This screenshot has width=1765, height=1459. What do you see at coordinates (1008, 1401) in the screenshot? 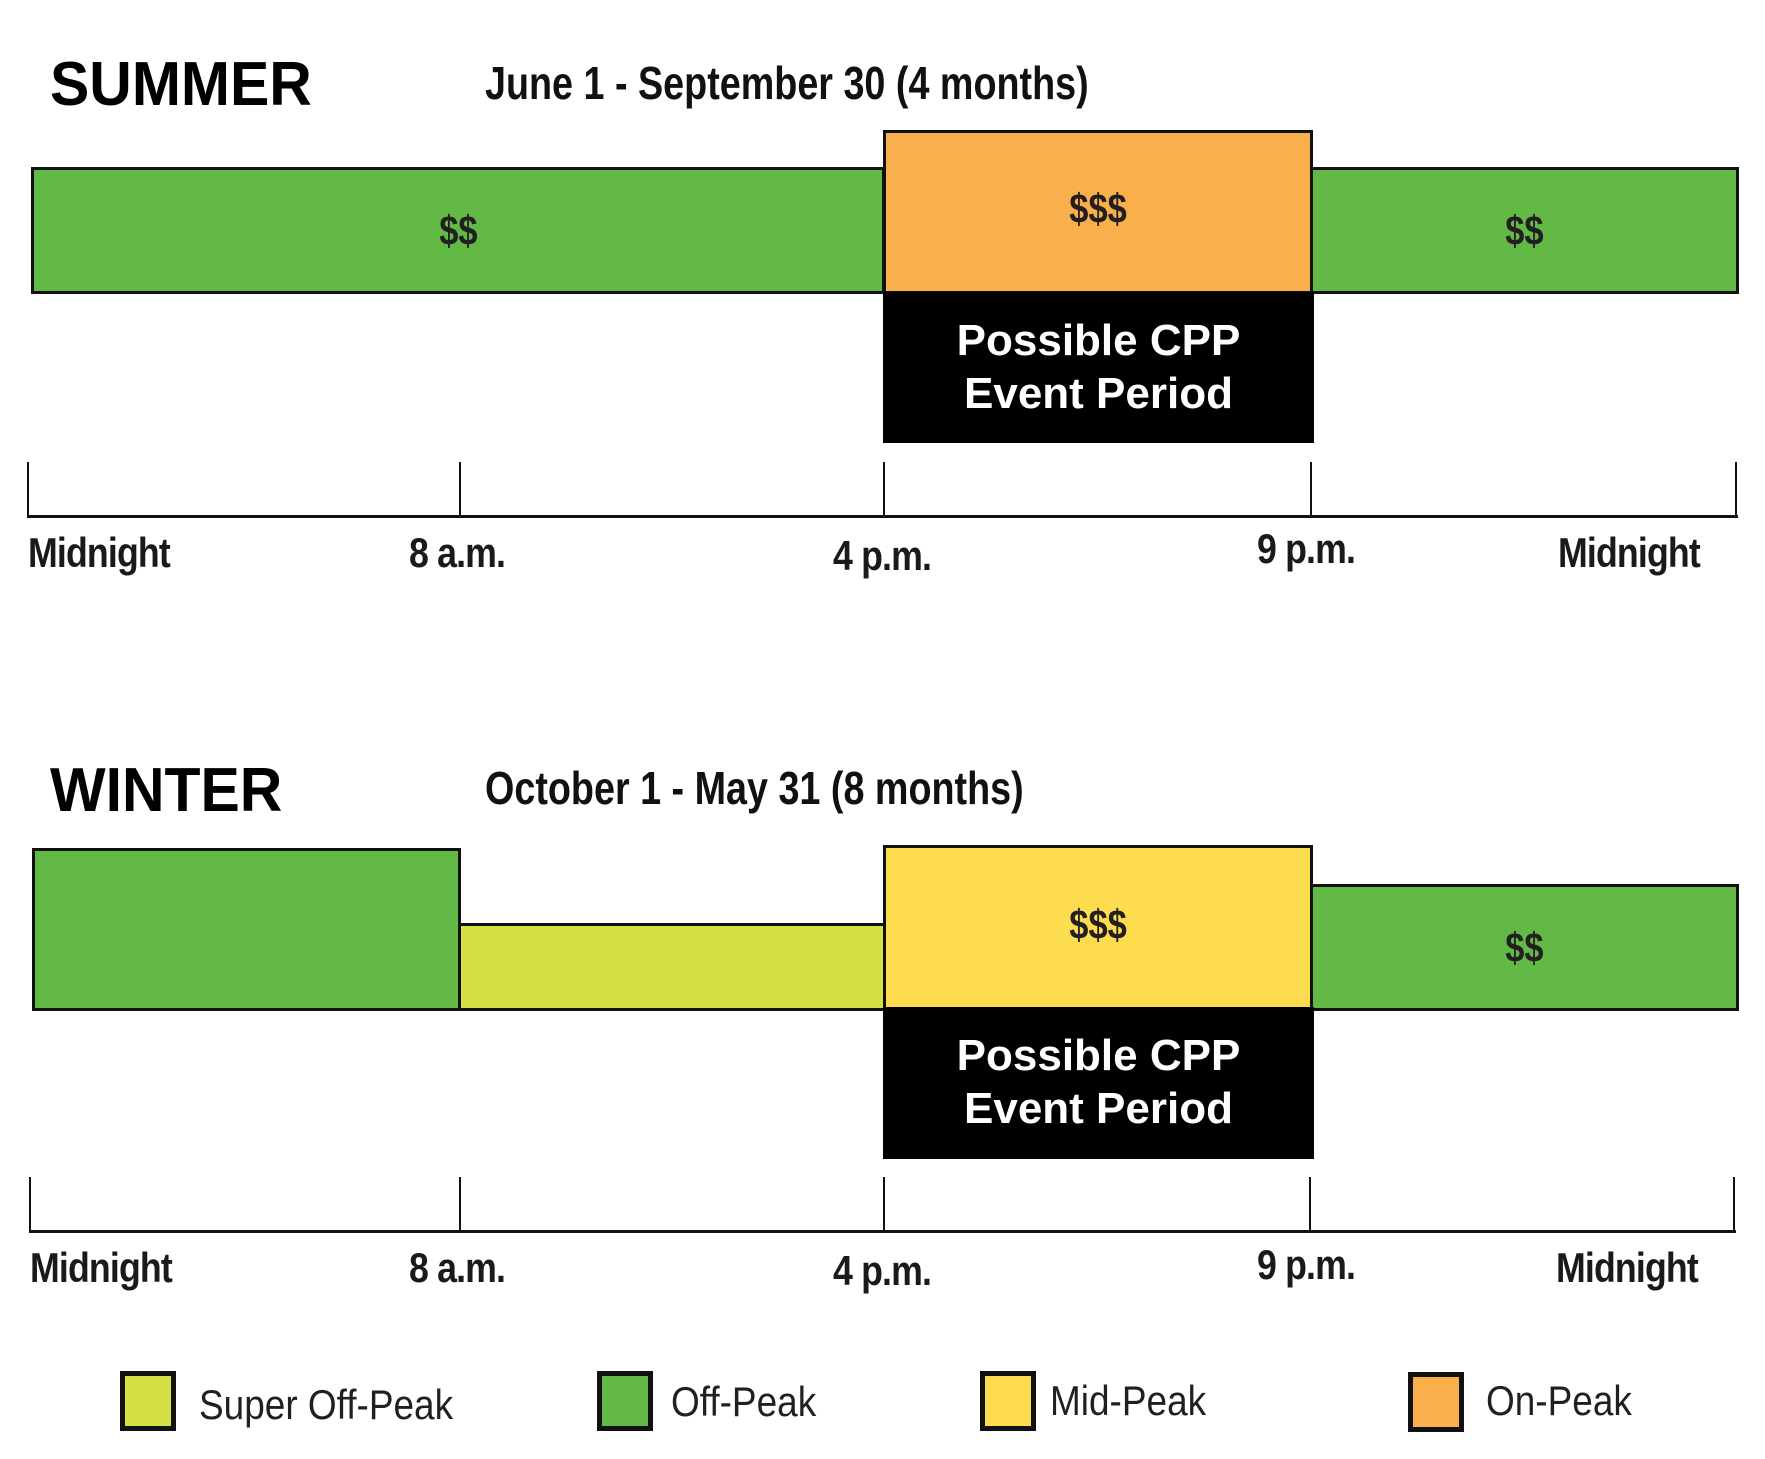
I see `mid-peak-swatch-icon` at bounding box center [1008, 1401].